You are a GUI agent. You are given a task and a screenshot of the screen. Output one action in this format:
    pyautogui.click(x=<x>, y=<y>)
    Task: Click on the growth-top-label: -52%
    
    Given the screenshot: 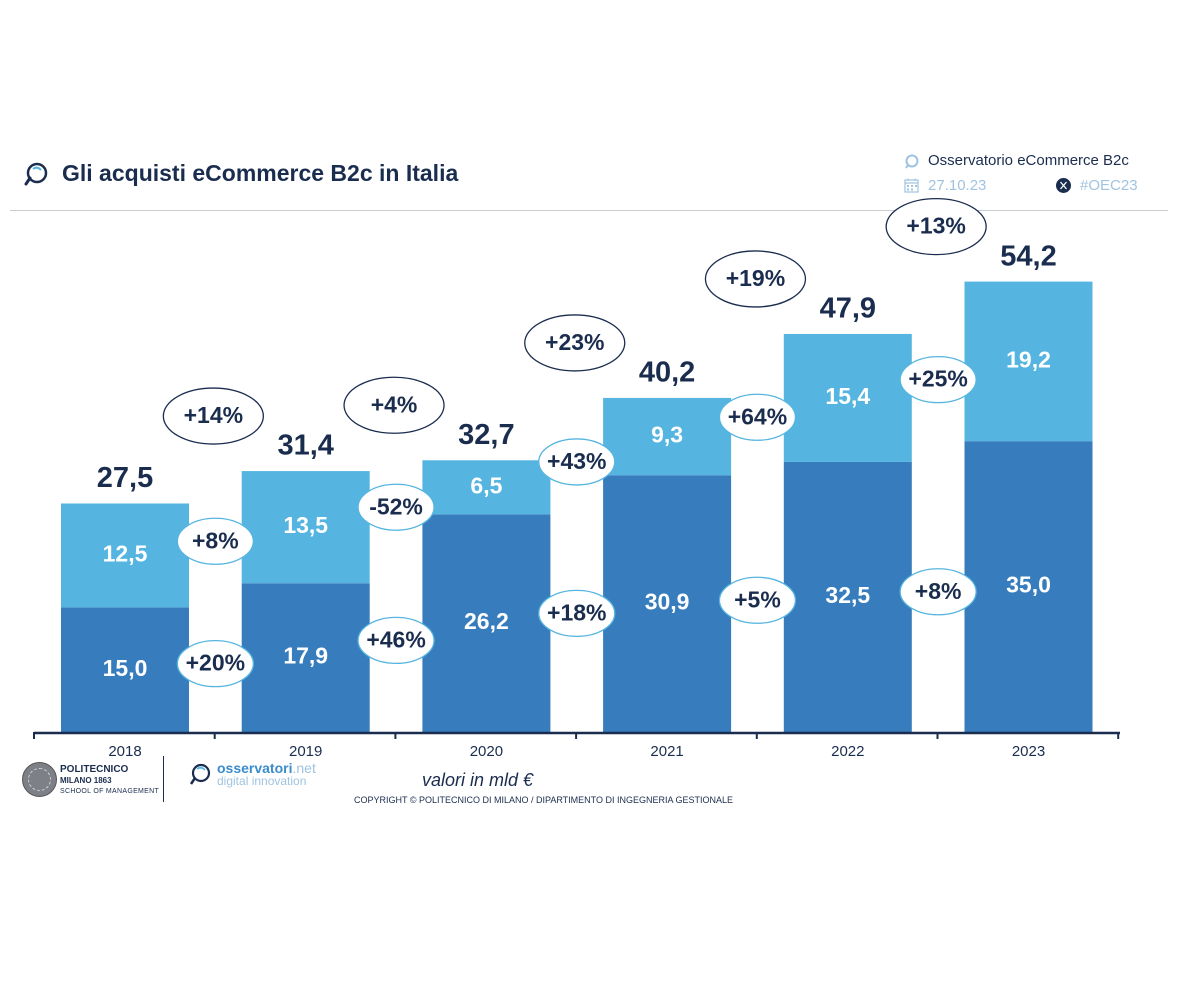 What is the action you would take?
    pyautogui.click(x=396, y=506)
    